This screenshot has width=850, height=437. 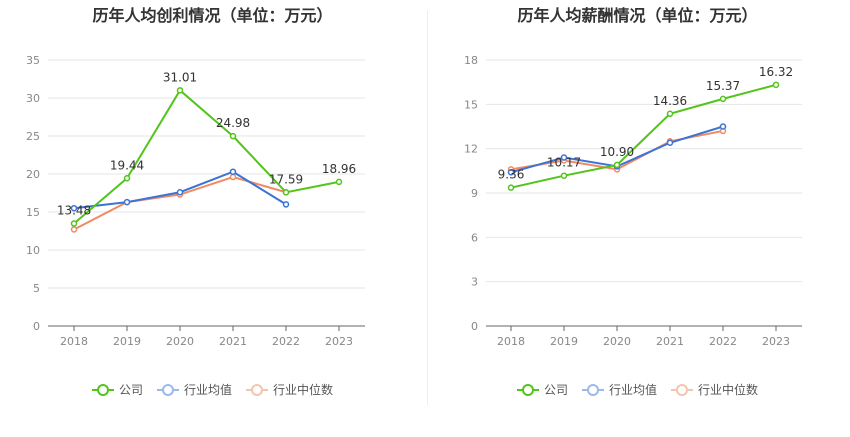 I want to click on chart-title: 历年人均创利情况（单位：万元）, so click(x=212, y=15).